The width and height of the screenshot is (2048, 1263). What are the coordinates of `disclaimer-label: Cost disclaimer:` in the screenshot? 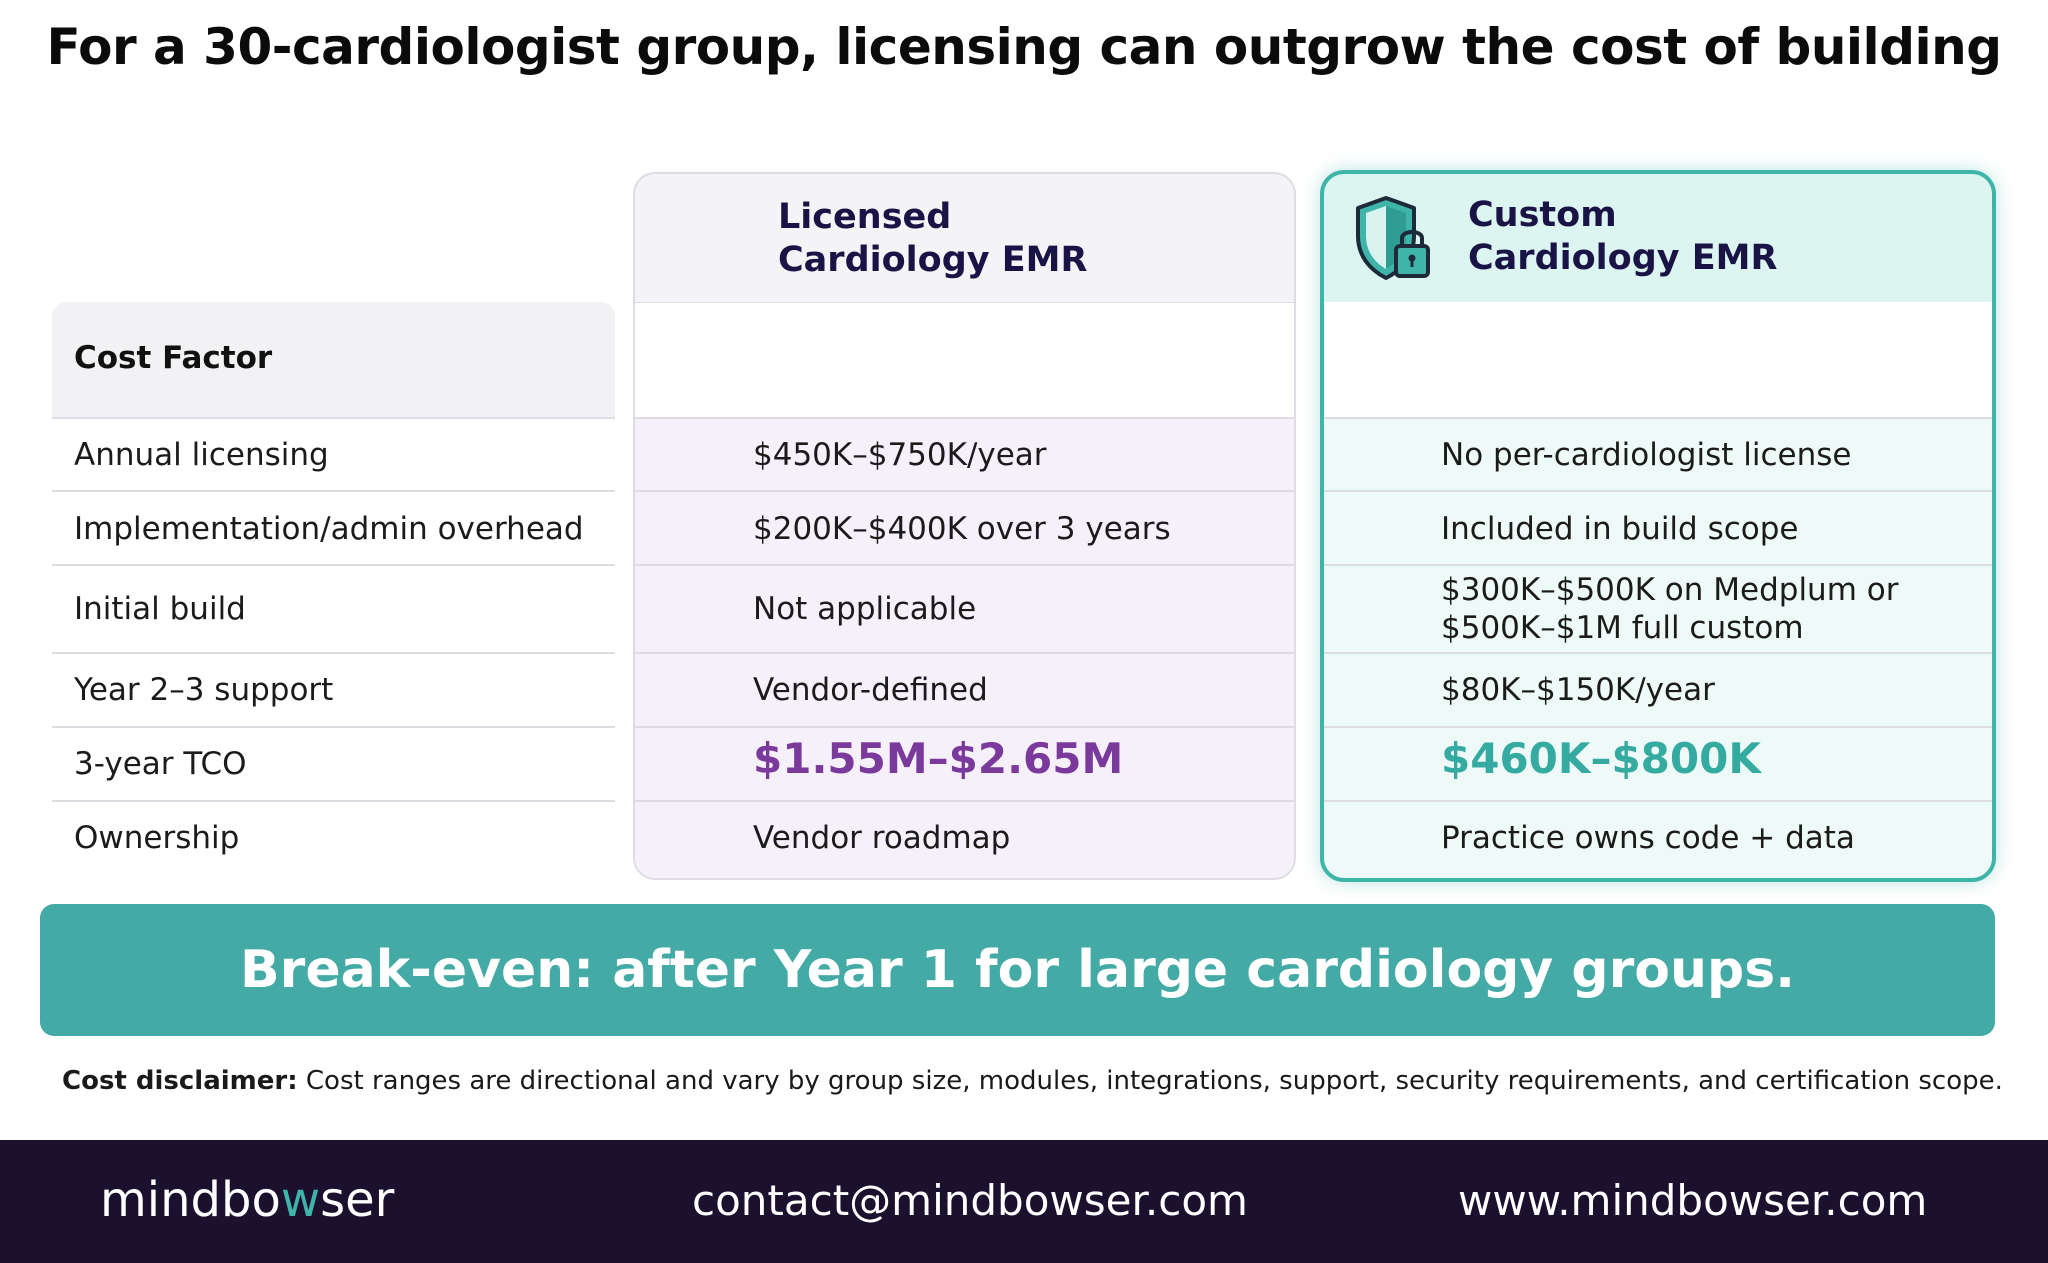 It's located at (180, 1081).